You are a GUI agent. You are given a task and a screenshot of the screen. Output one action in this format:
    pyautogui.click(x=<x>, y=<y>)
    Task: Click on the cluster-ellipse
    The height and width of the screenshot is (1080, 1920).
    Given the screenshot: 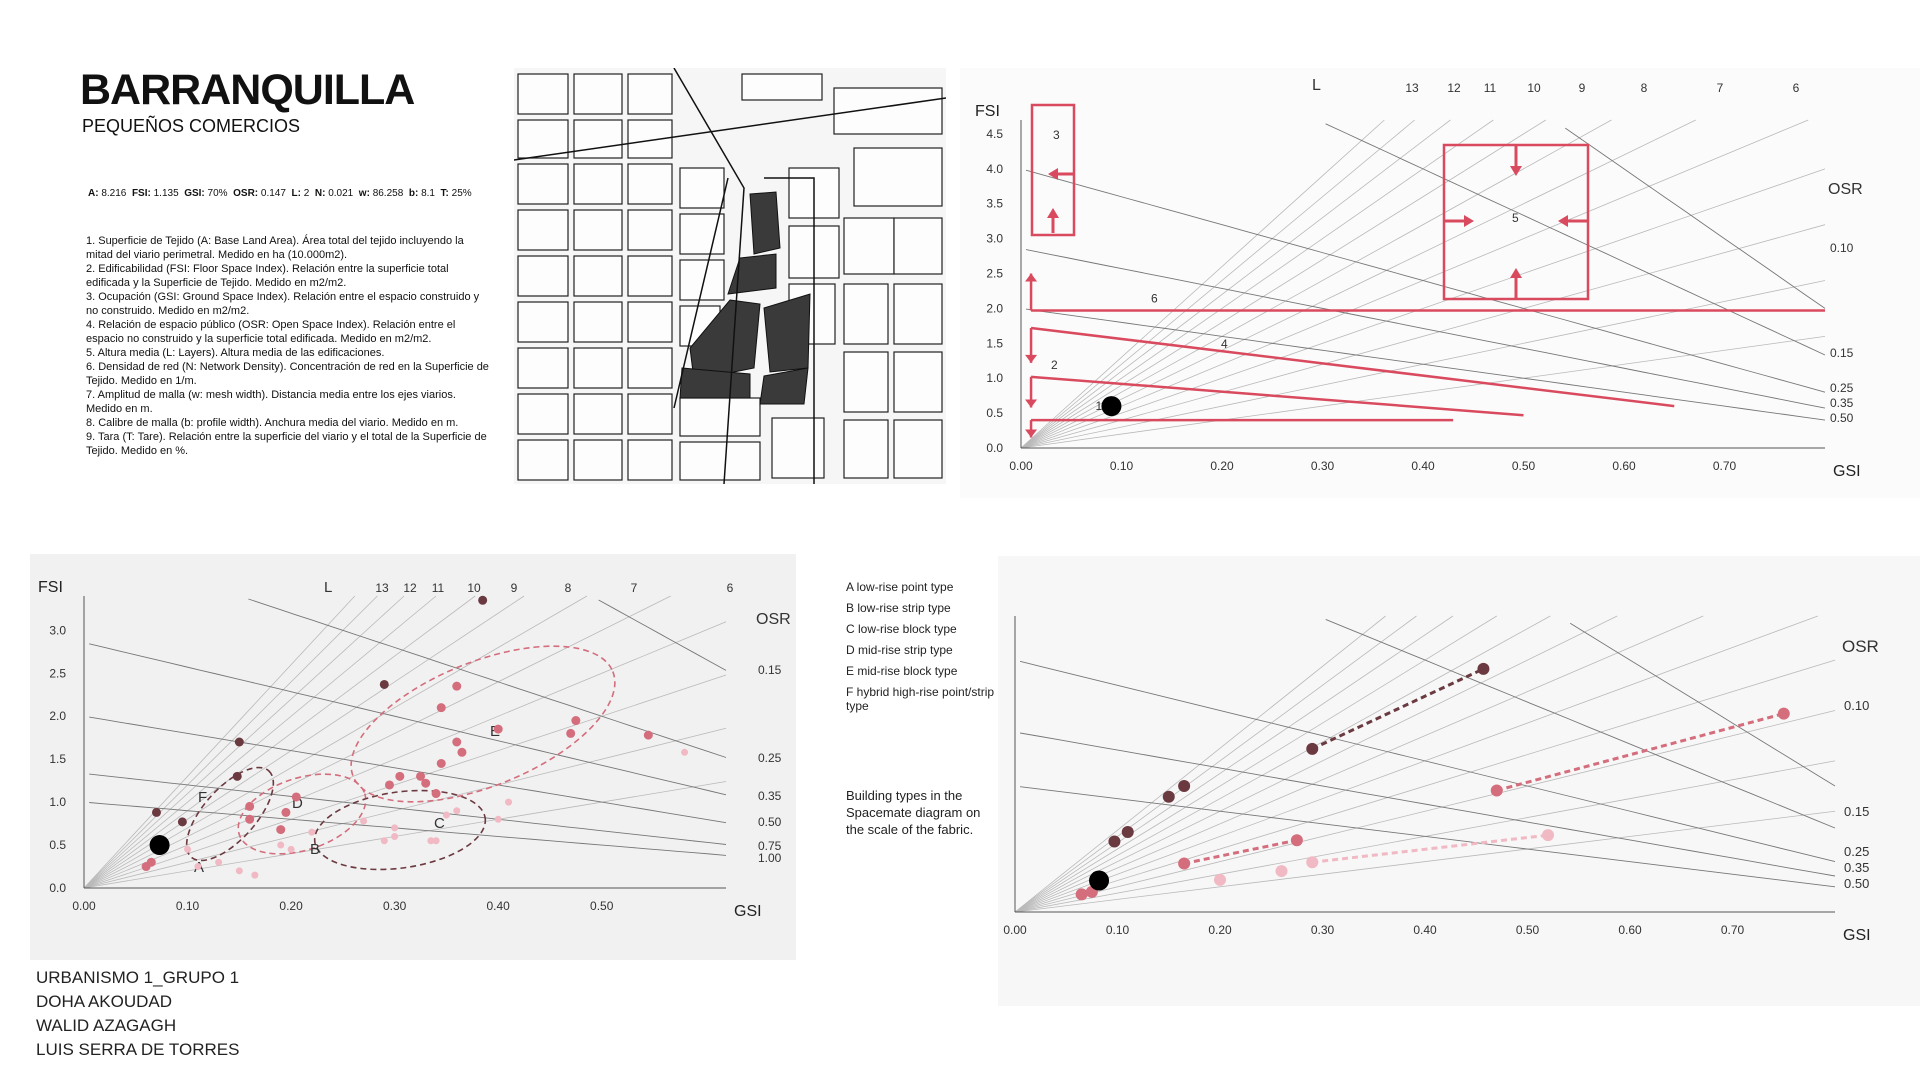 What is the action you would take?
    pyautogui.click(x=230, y=814)
    